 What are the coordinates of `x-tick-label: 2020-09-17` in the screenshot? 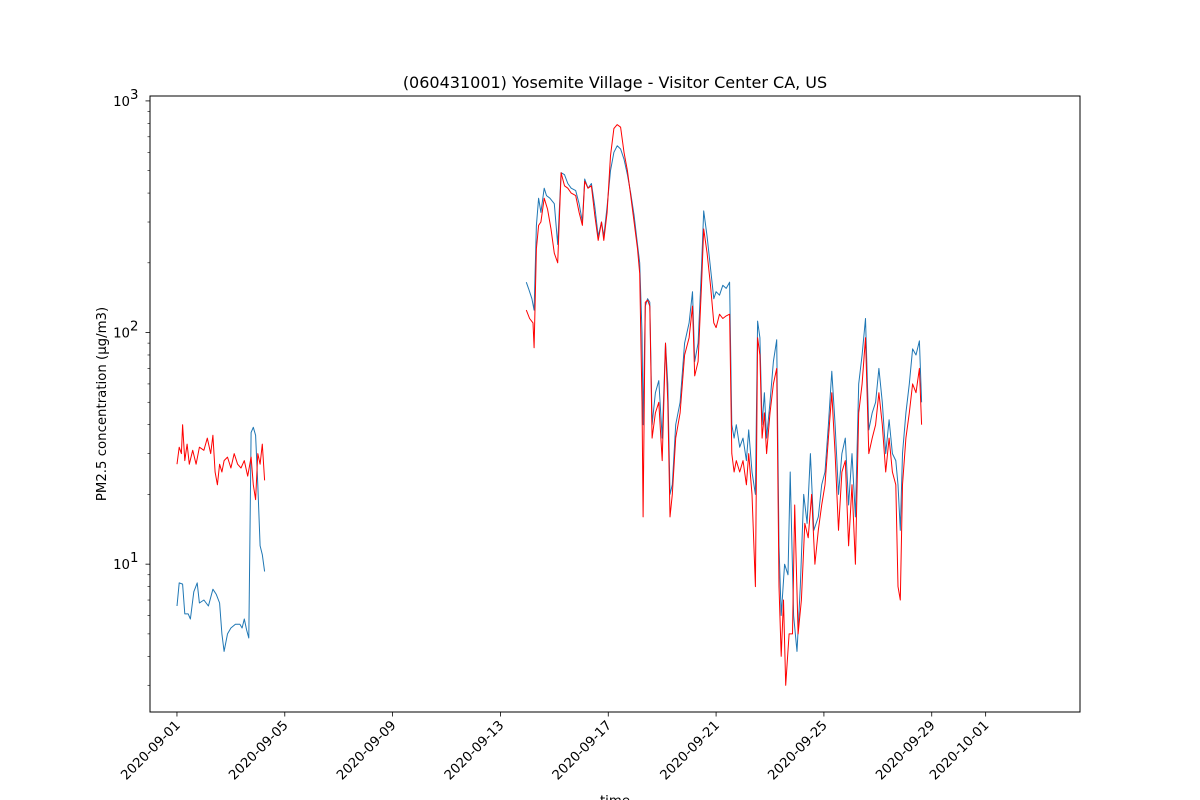 It's located at (582, 750).